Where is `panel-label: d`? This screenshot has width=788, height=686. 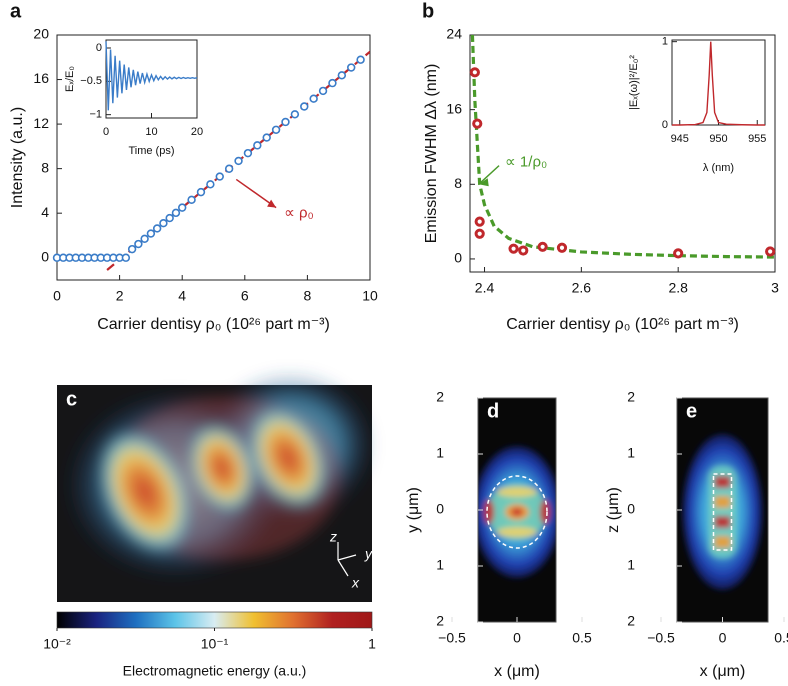
panel-label: d is located at coordinates (493, 411).